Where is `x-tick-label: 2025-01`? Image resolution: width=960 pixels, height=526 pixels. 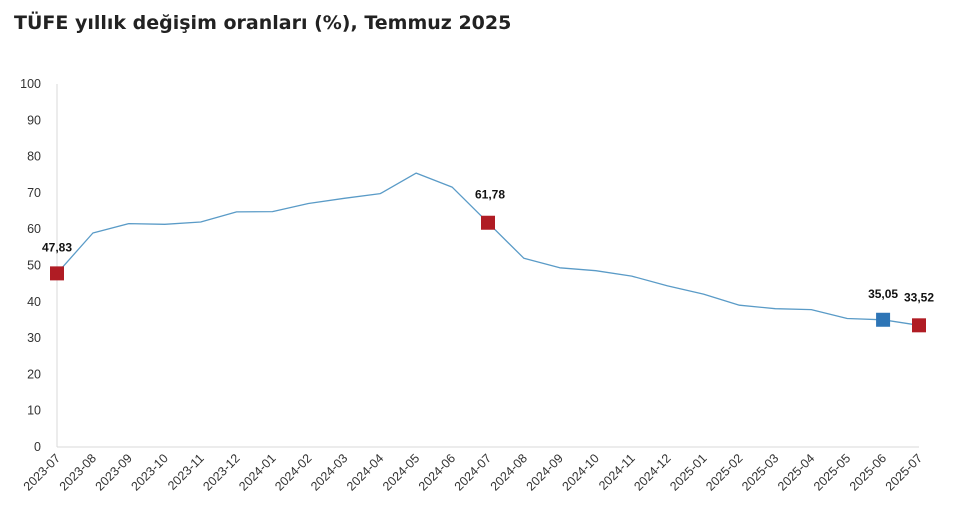
x-tick-label: 2025-01 is located at coordinates (688, 472).